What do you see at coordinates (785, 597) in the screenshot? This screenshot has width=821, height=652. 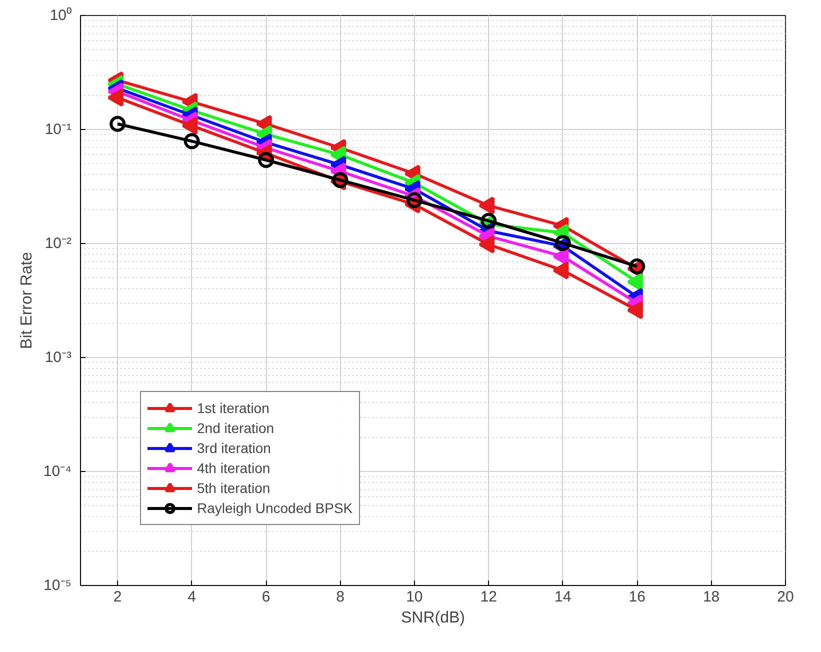 I see `x-tick-label: 20` at bounding box center [785, 597].